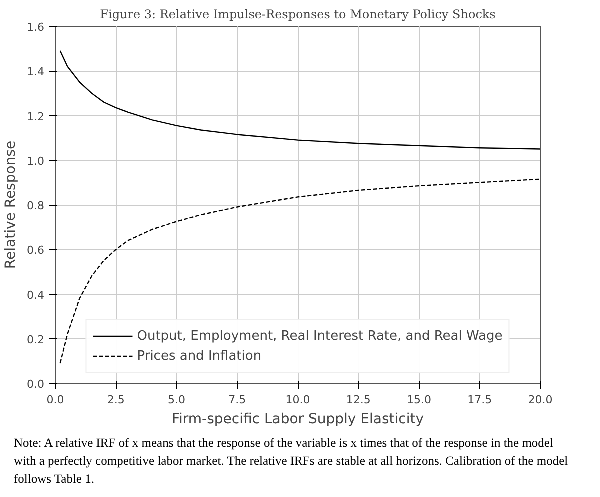 The image size is (600, 497). What do you see at coordinates (36, 295) in the screenshot?
I see `y-tick-label: 0.4` at bounding box center [36, 295].